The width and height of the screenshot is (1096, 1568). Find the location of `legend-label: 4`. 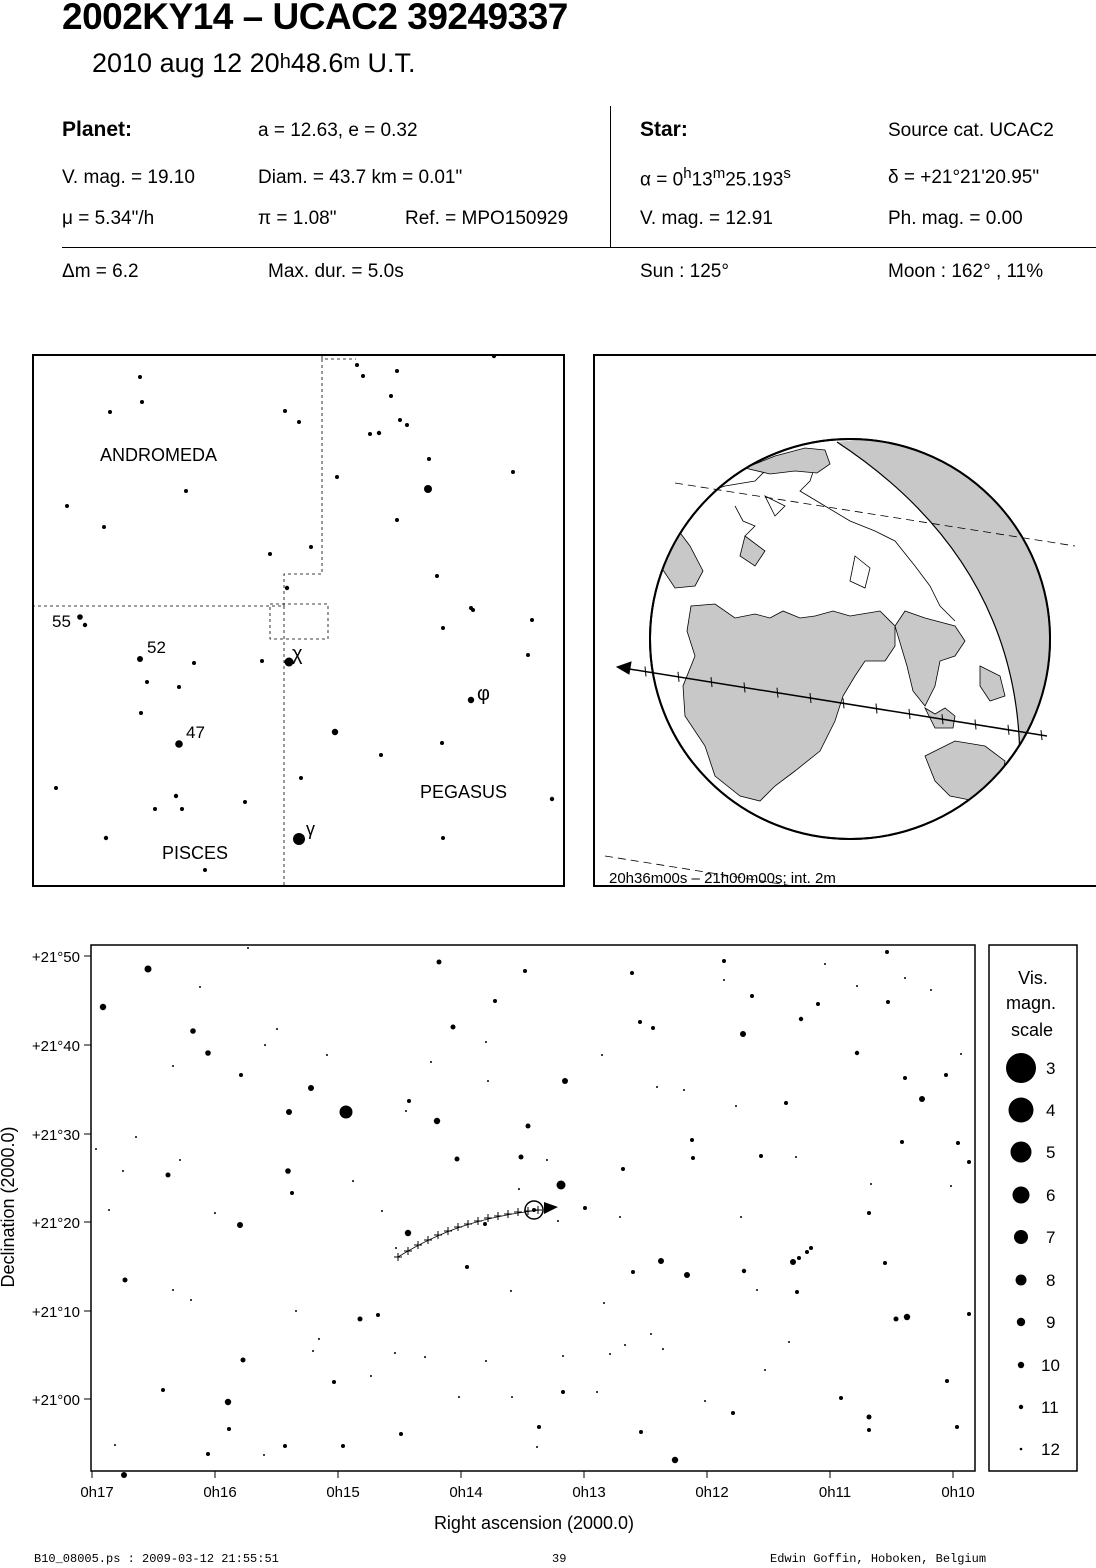

legend-label: 4 is located at coordinates (1050, 1110).